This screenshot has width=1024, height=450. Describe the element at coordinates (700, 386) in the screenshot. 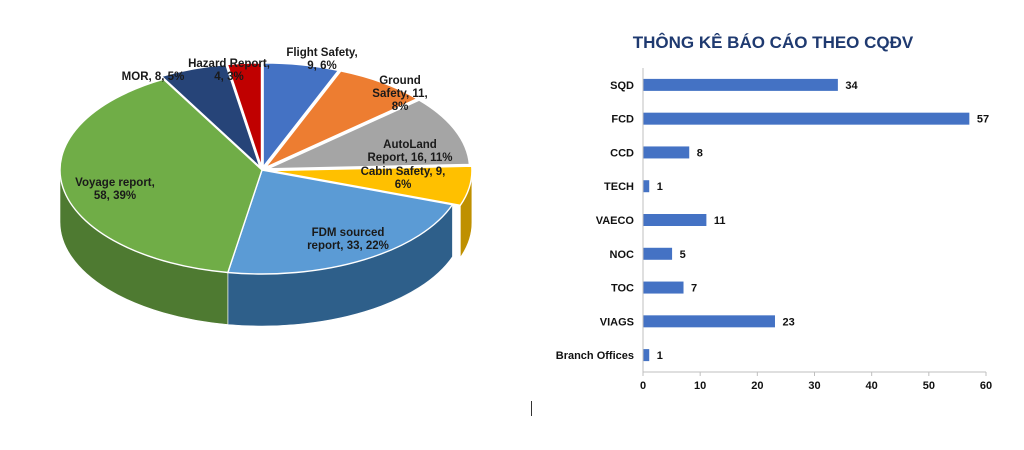

I see `x-tick-label: 10` at that location.